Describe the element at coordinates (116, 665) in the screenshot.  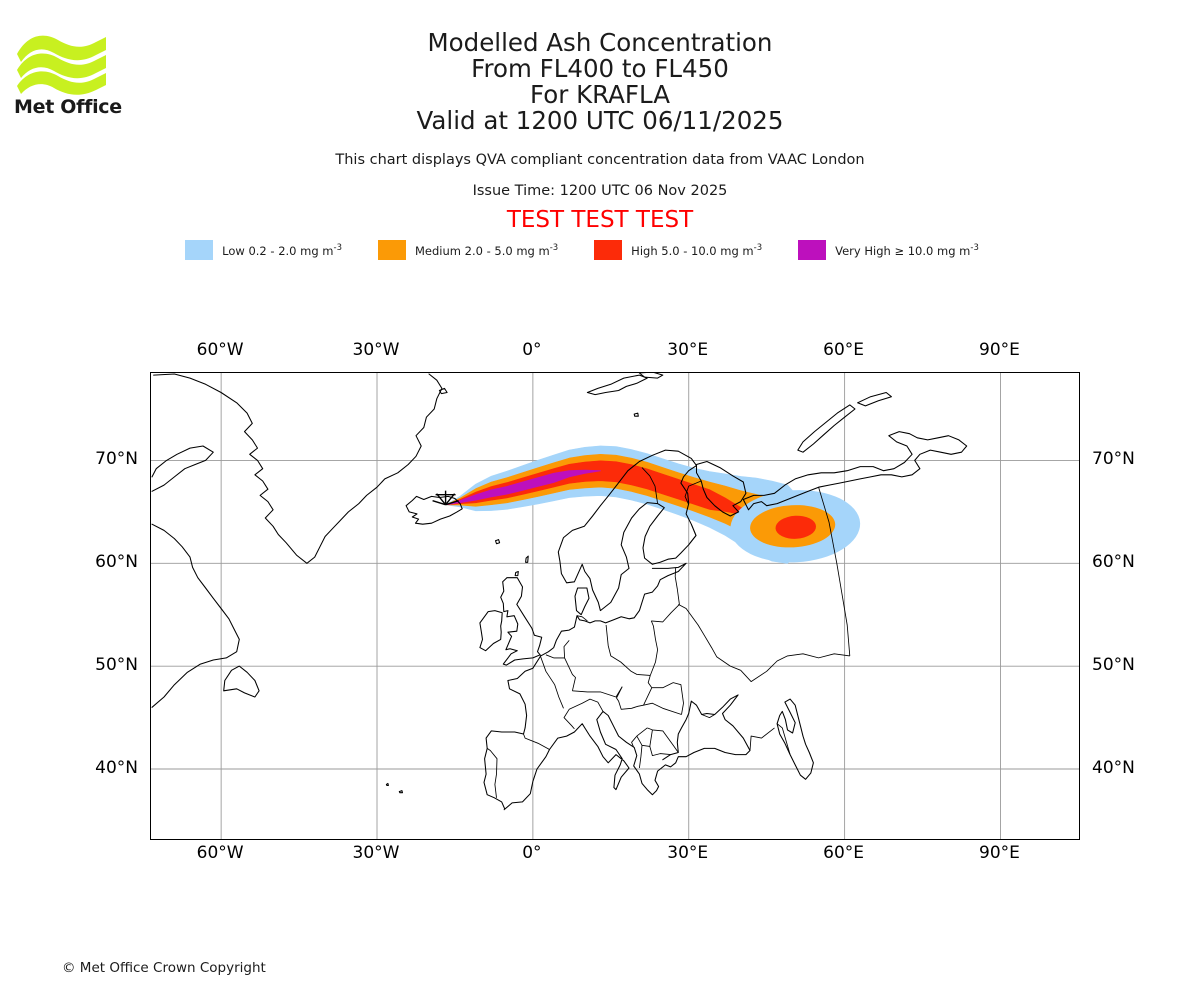
I see `y-tick-left-2: 50°N` at that location.